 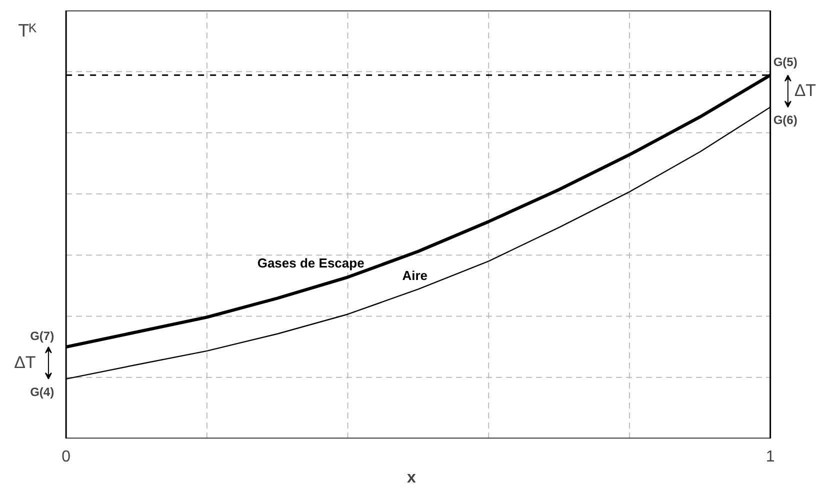 What do you see at coordinates (785, 120) in the screenshot?
I see `text: G(6)` at bounding box center [785, 120].